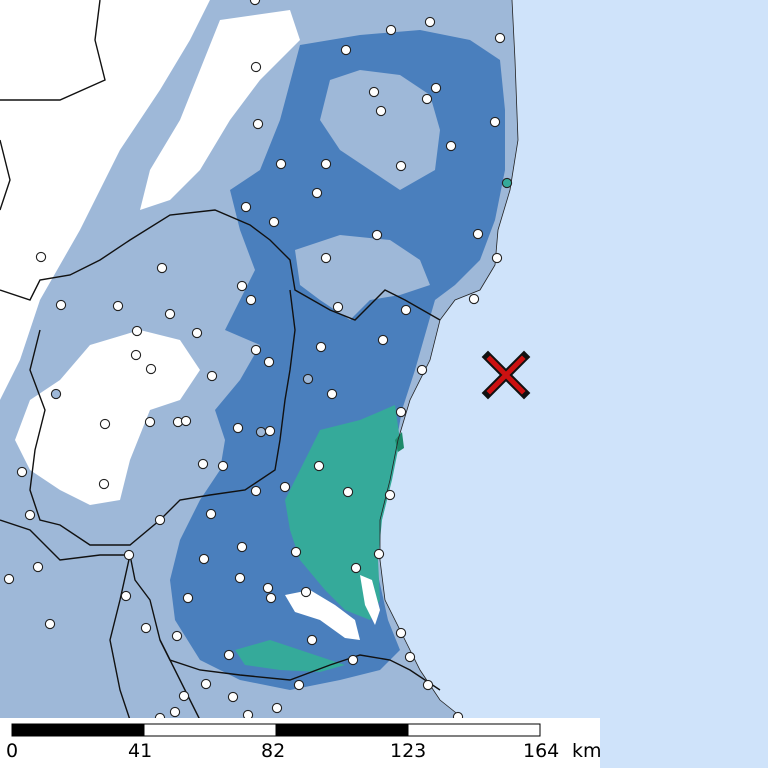  What do you see at coordinates (342, 512) in the screenshot?
I see `intensity-3-region` at bounding box center [342, 512].